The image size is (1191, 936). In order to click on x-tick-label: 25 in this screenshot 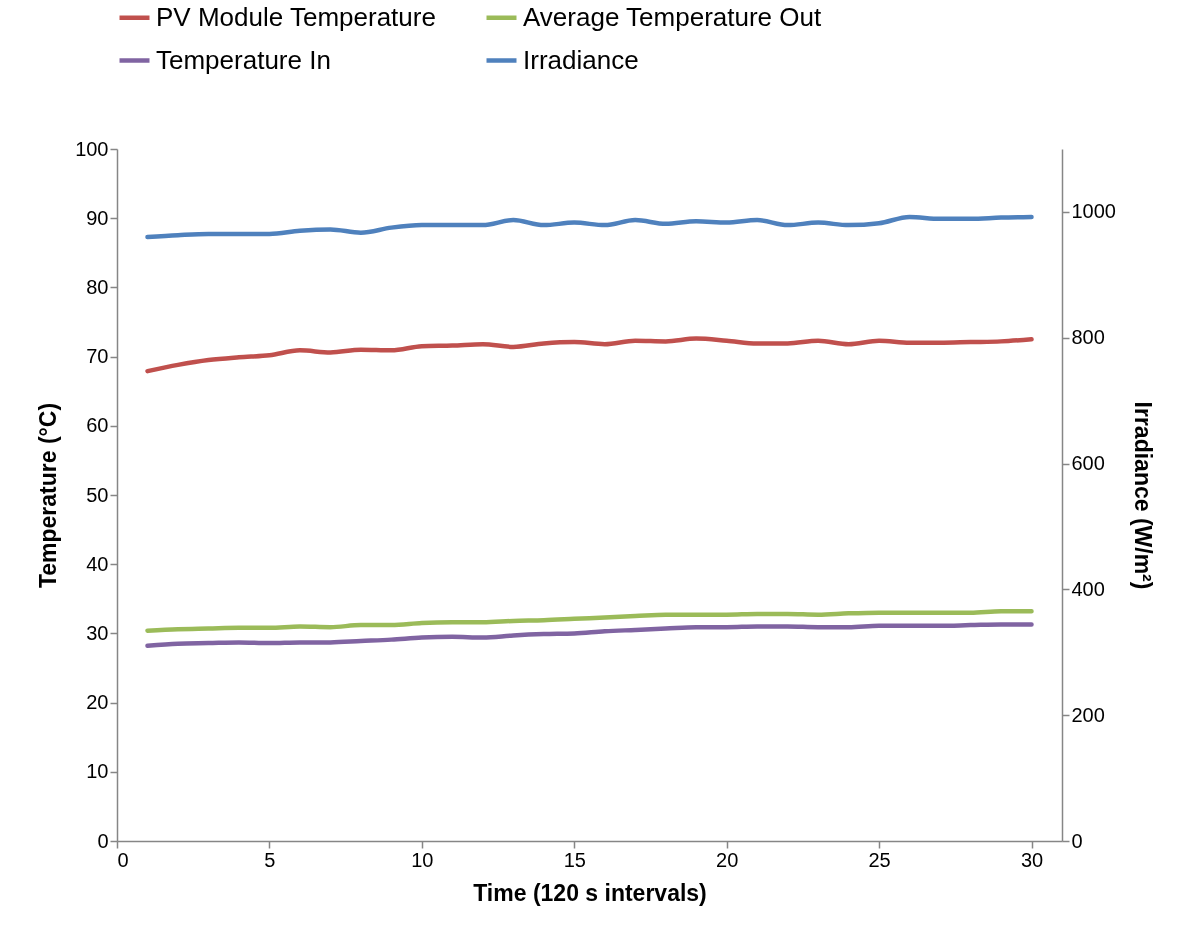, I will do `click(879, 859)`.